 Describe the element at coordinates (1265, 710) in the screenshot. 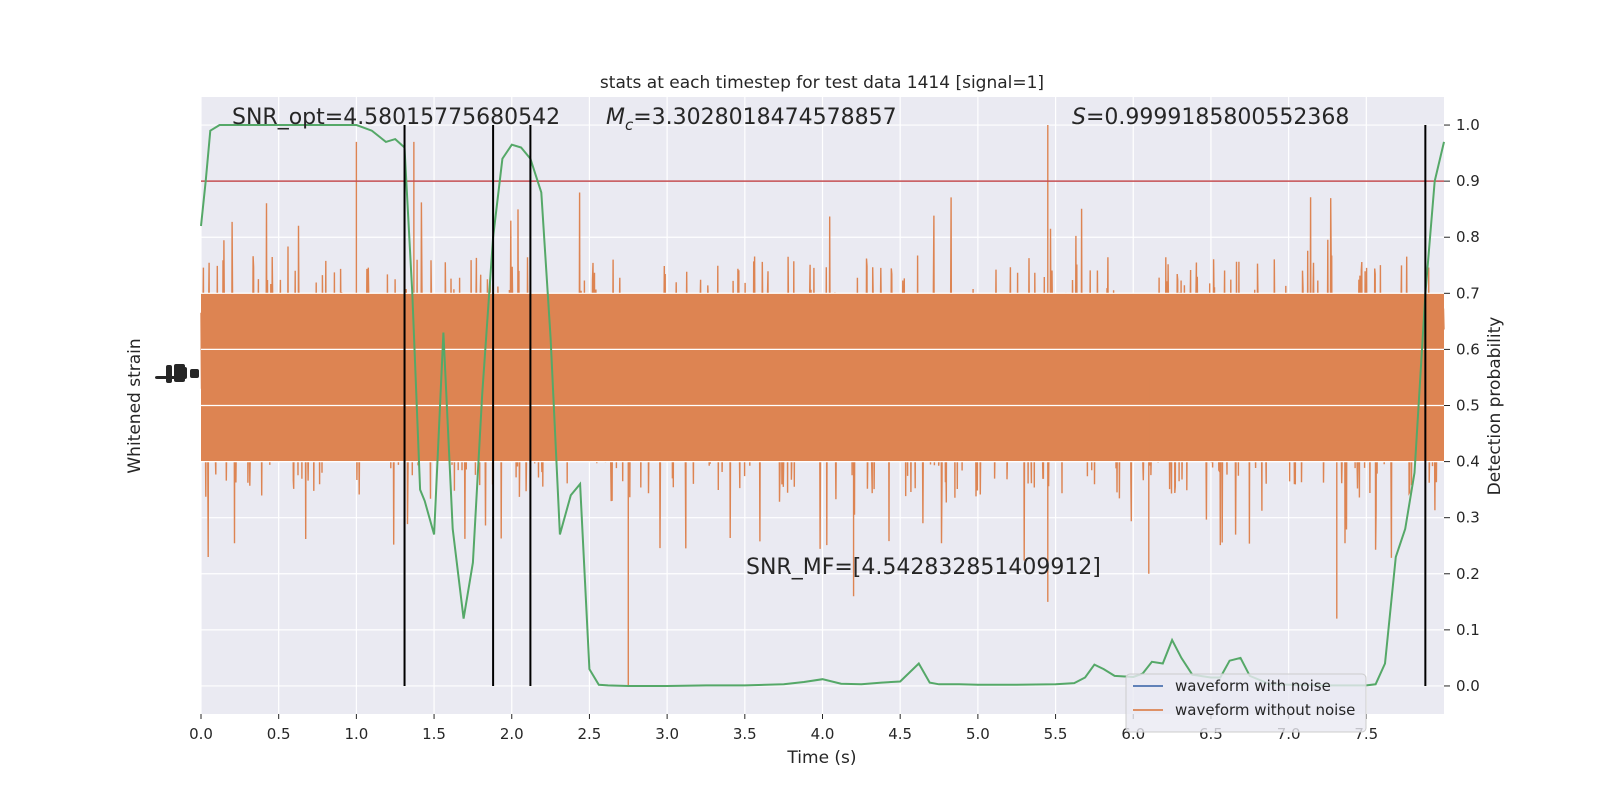

I see `legend-label-clean: waveform without noise` at that location.